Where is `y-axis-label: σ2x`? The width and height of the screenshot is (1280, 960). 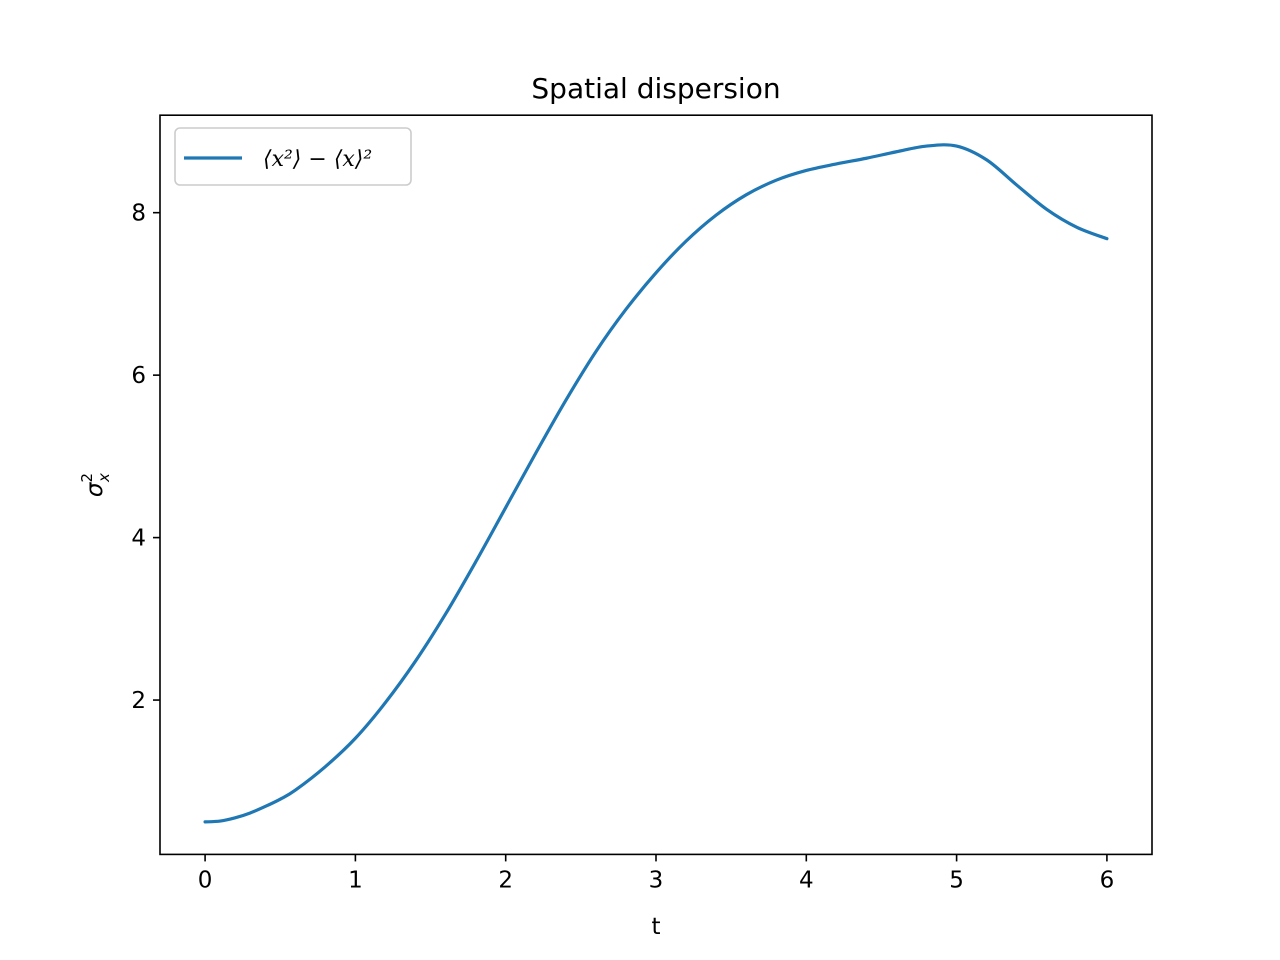
y-axis-label: σ2x is located at coordinates (95, 485).